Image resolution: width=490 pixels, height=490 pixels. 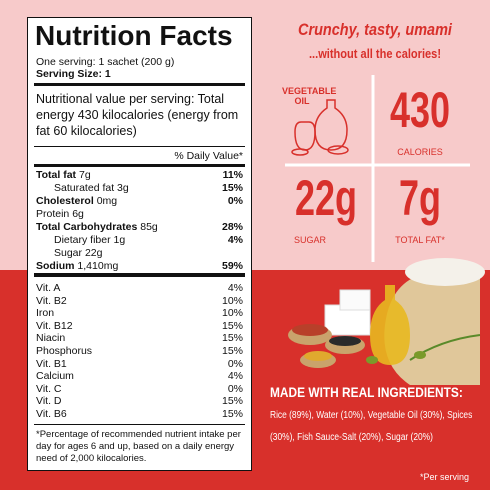 I want to click on vitamin-name: Vit. D, so click(x=49, y=401).